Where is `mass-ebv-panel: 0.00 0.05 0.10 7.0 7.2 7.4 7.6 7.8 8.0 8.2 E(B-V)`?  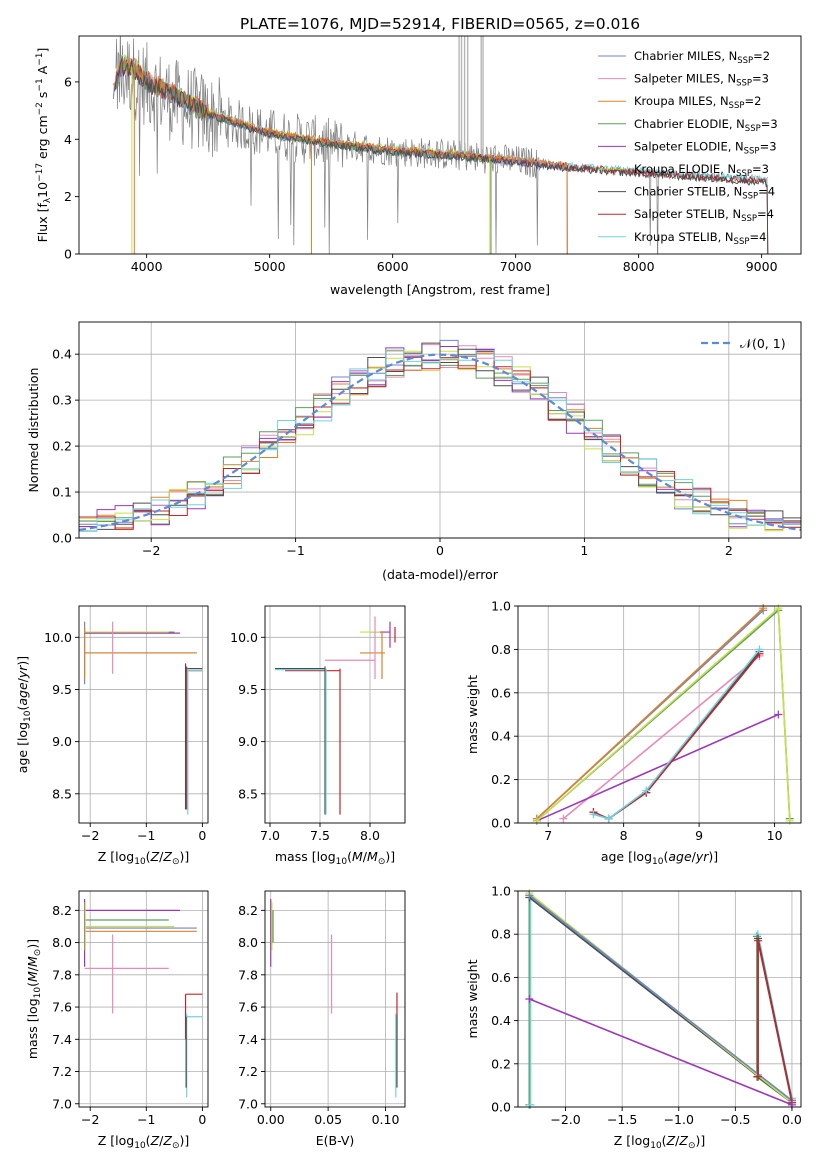 mass-ebv-panel: 0.00 0.05 0.10 7.0 7.2 7.4 7.6 7.8 8.0 8.2 E(B-V) is located at coordinates (322, 1019).